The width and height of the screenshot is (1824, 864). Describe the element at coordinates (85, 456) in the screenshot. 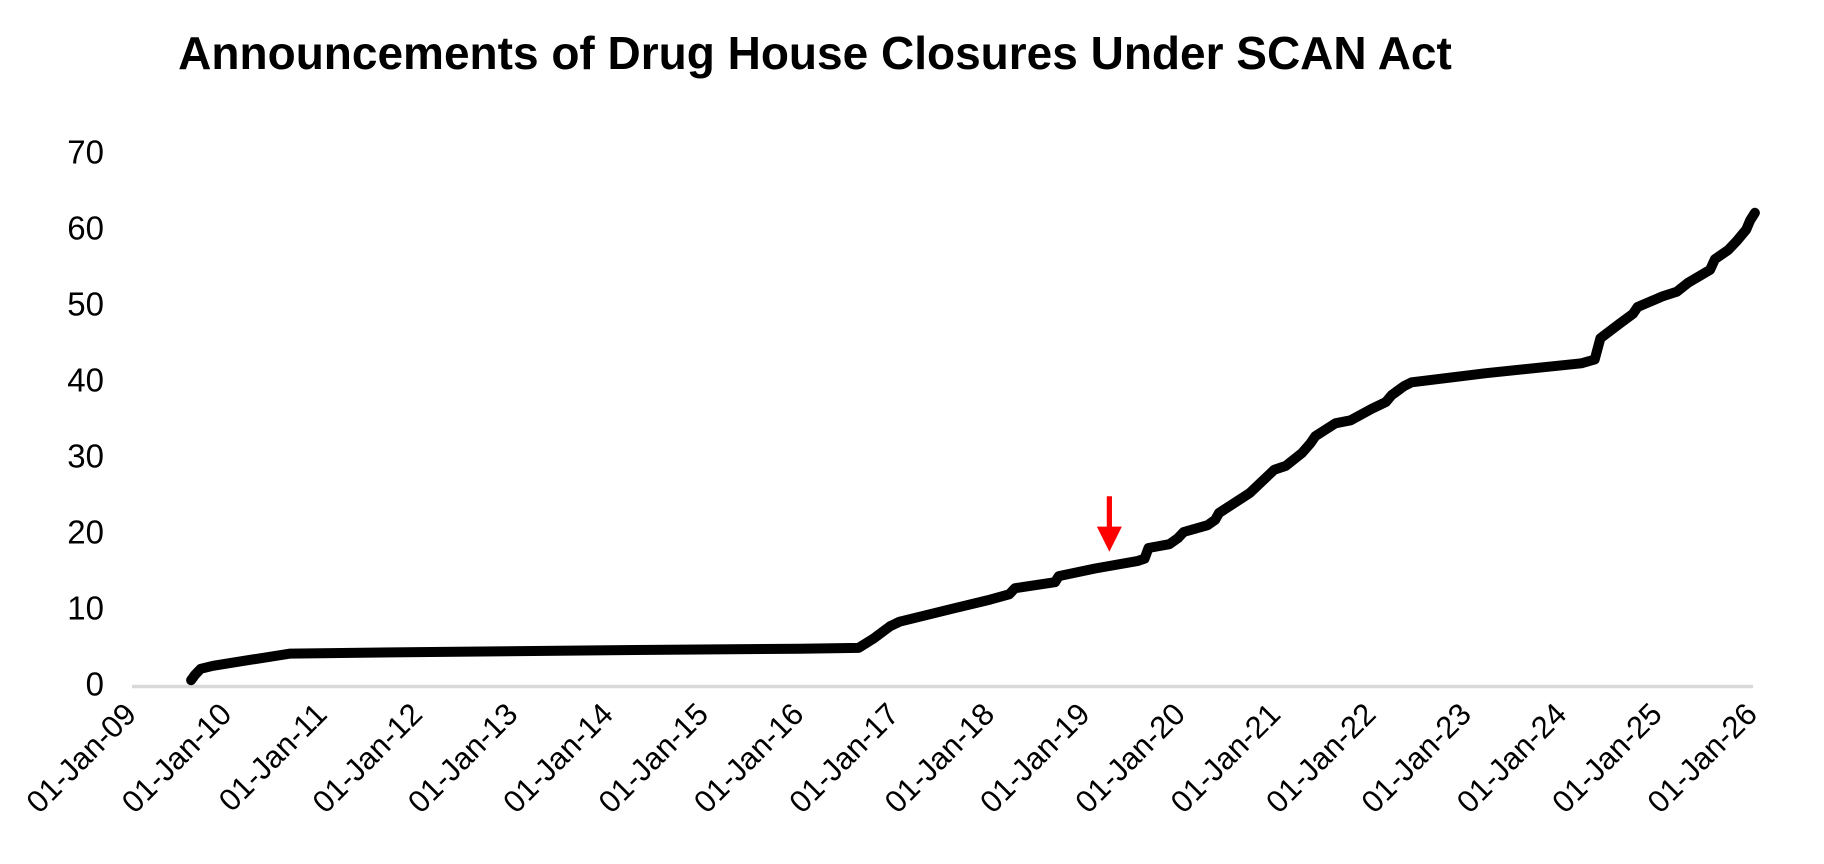

I see `y-tick-label: 30` at that location.